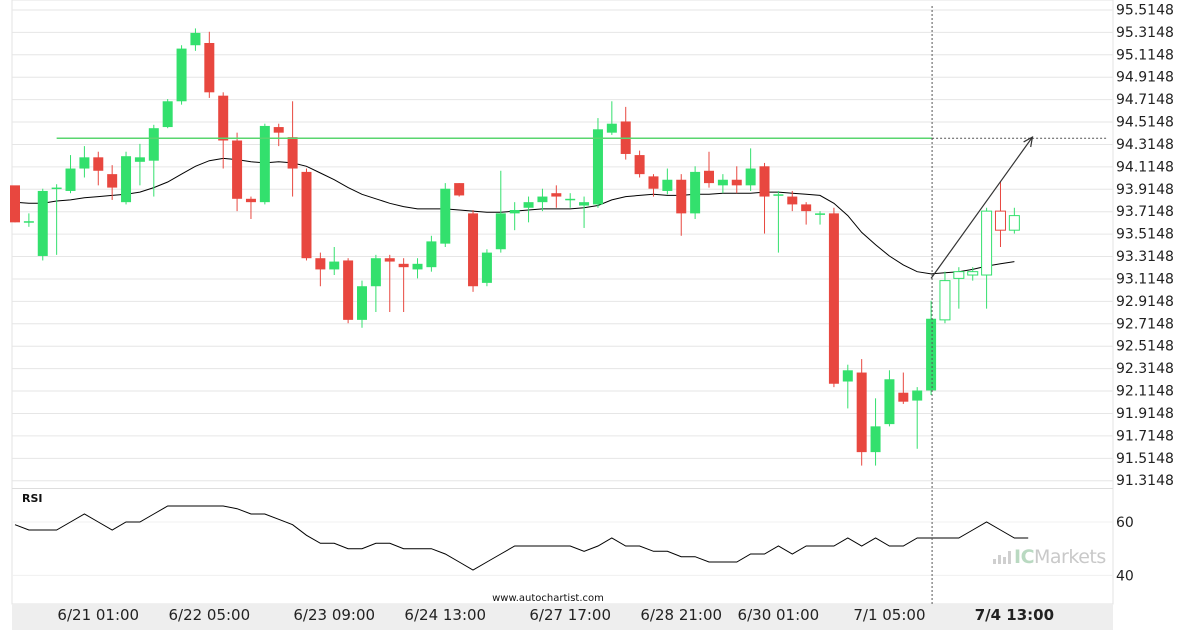  What do you see at coordinates (1145, 436) in the screenshot?
I see `price-tick-label: 91.7148` at bounding box center [1145, 436].